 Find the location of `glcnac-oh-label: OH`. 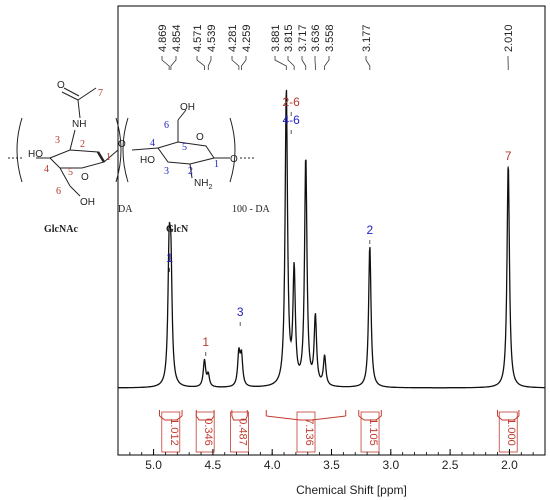

glcnac-oh-label: OH is located at coordinates (87, 202).